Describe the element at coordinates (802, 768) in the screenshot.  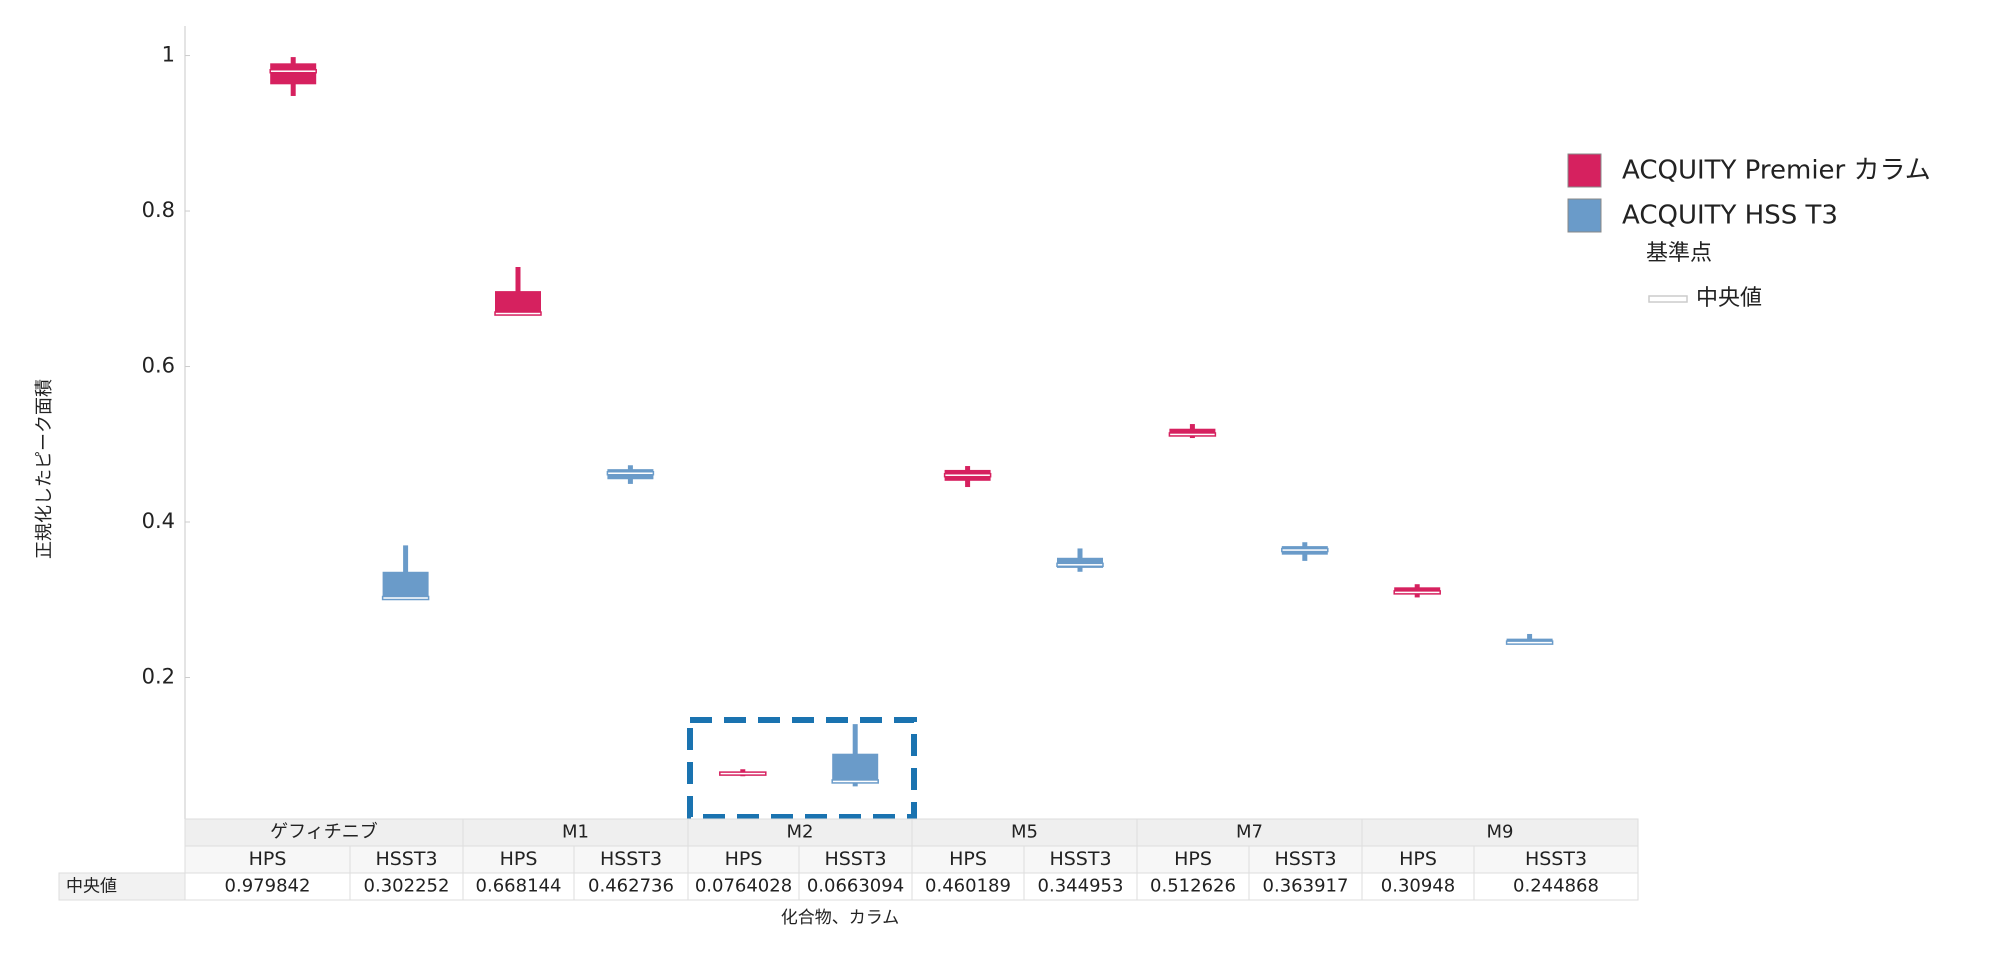
I see `highlight-box` at that location.